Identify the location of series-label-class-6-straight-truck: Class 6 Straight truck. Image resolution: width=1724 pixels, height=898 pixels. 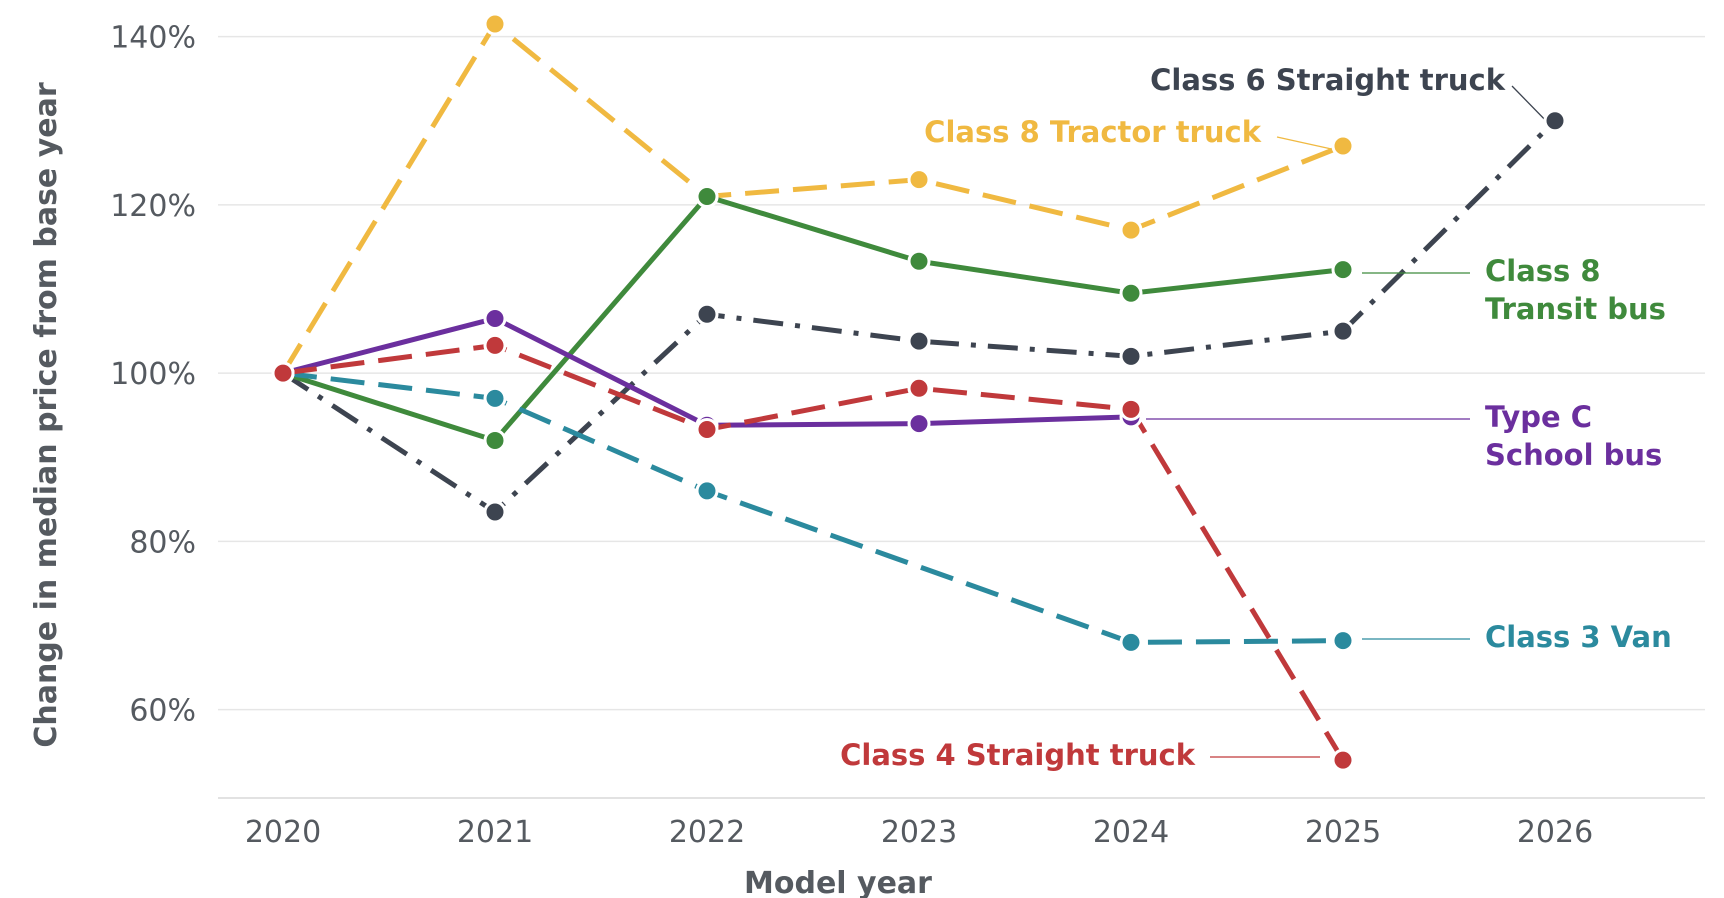
(1328, 80).